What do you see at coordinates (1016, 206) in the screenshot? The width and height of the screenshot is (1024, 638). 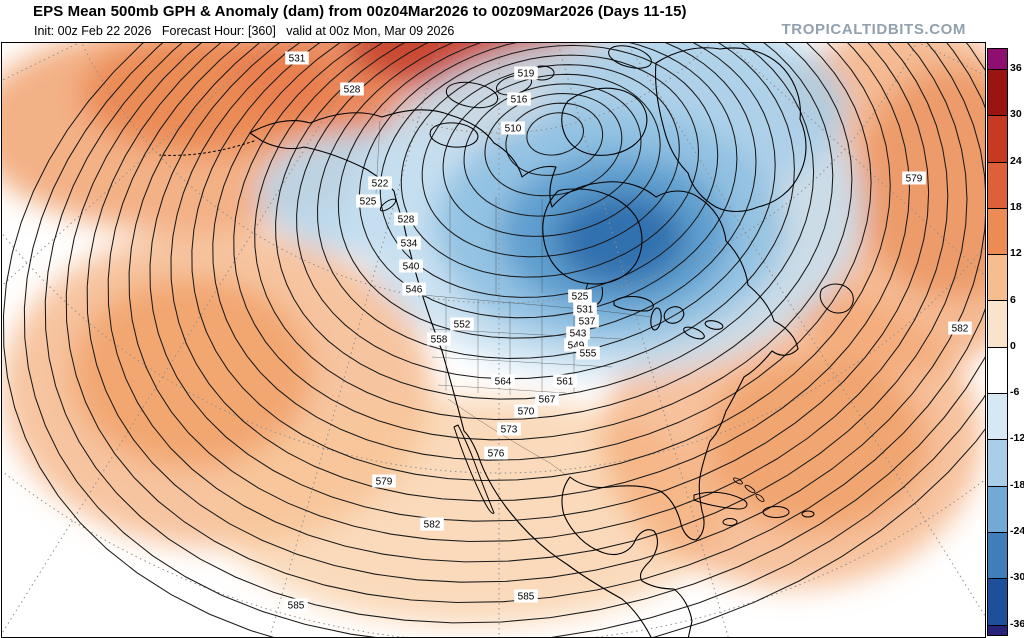 I see `colorbar-tick: 18` at bounding box center [1016, 206].